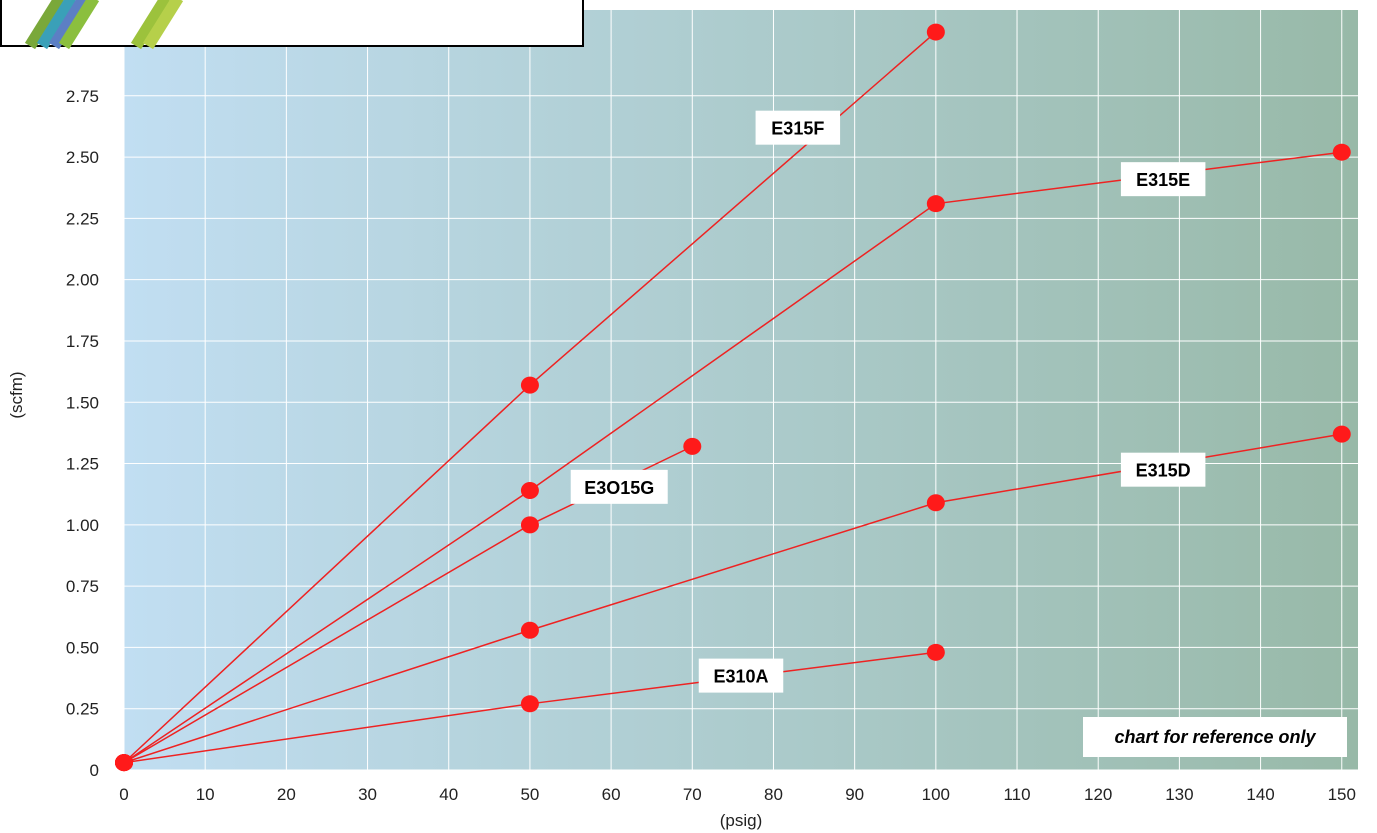 The image size is (1377, 833). What do you see at coordinates (82, 402) in the screenshot?
I see `y-tick-label: 1.50` at bounding box center [82, 402].